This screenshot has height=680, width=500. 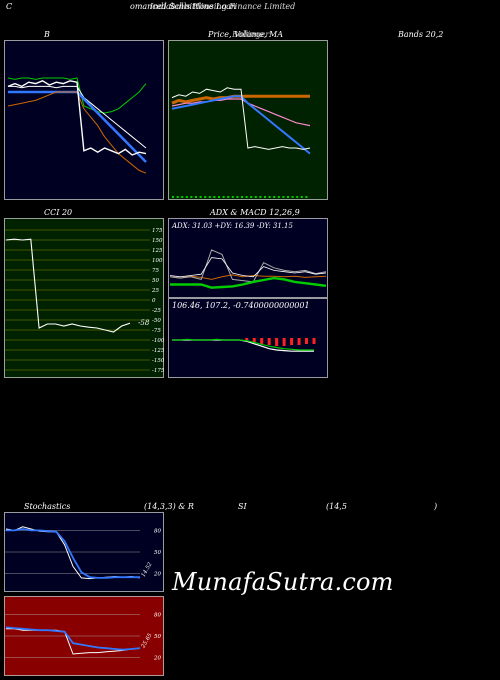 I want to click on rsi-panel: 80 50 20 25.65, so click(x=84, y=636).